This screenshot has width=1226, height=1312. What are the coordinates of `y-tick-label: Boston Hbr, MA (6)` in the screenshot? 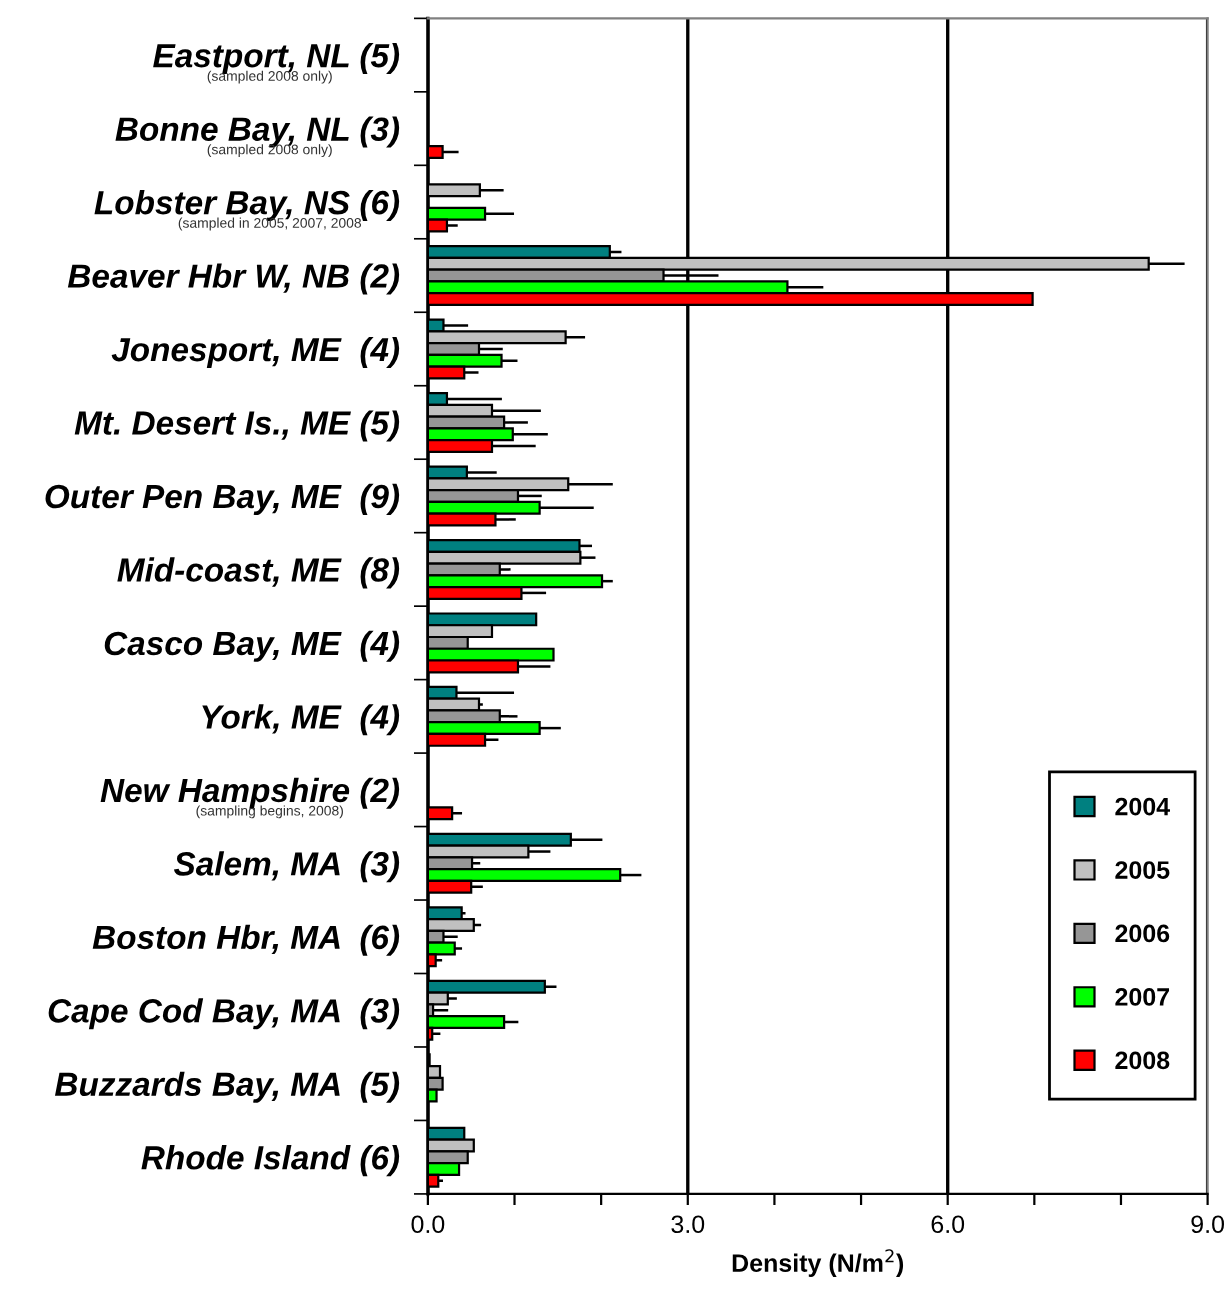 It's located at (246, 940).